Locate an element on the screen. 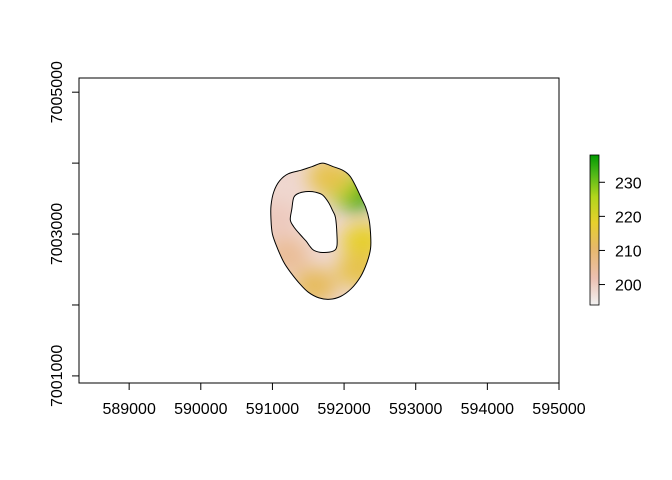  inner-boundary is located at coordinates (313, 222).